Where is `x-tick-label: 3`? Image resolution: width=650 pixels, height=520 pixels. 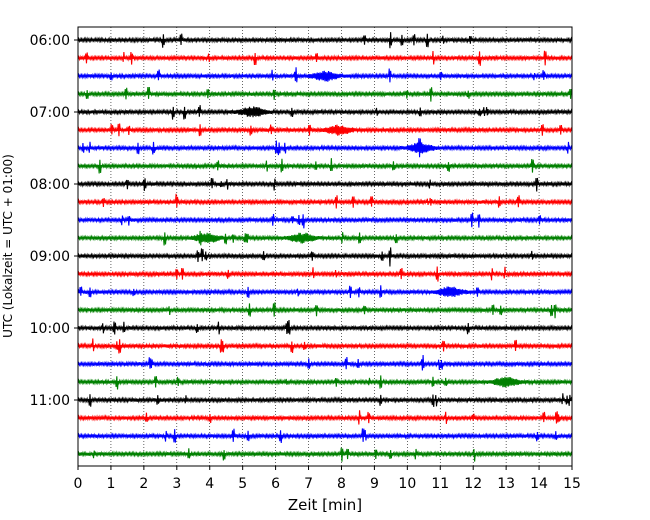
x-tick-label: 3 is located at coordinates (176, 484).